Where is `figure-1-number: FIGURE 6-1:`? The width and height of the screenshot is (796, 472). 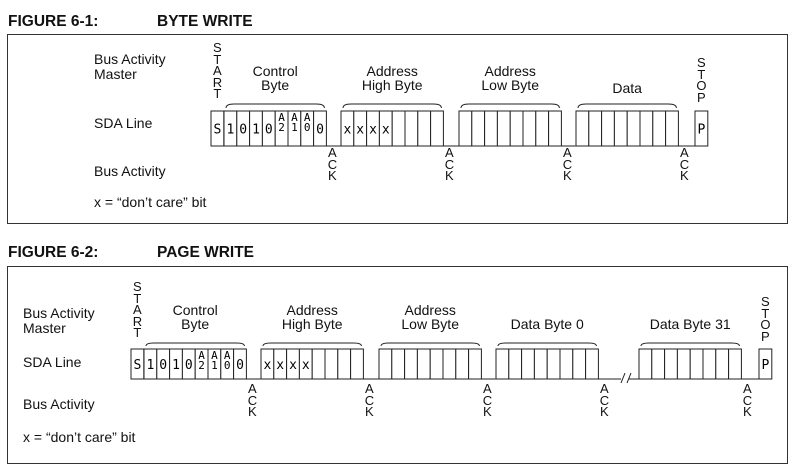
figure-1-number: FIGURE 6-1: is located at coordinates (53, 21).